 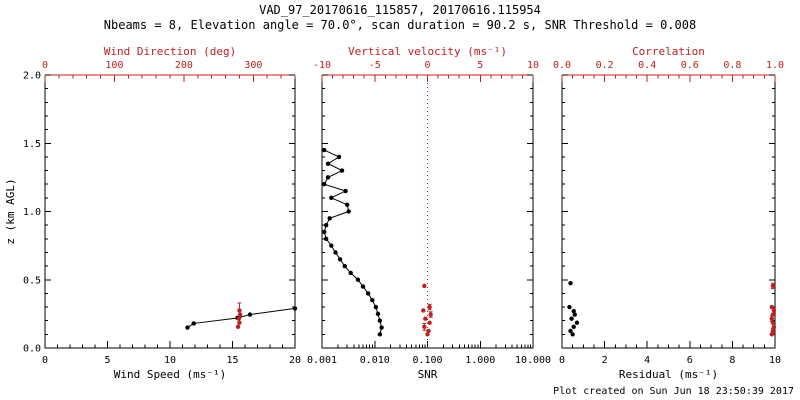 I want to click on y-tick-label: 0.5, so click(x=32, y=280).